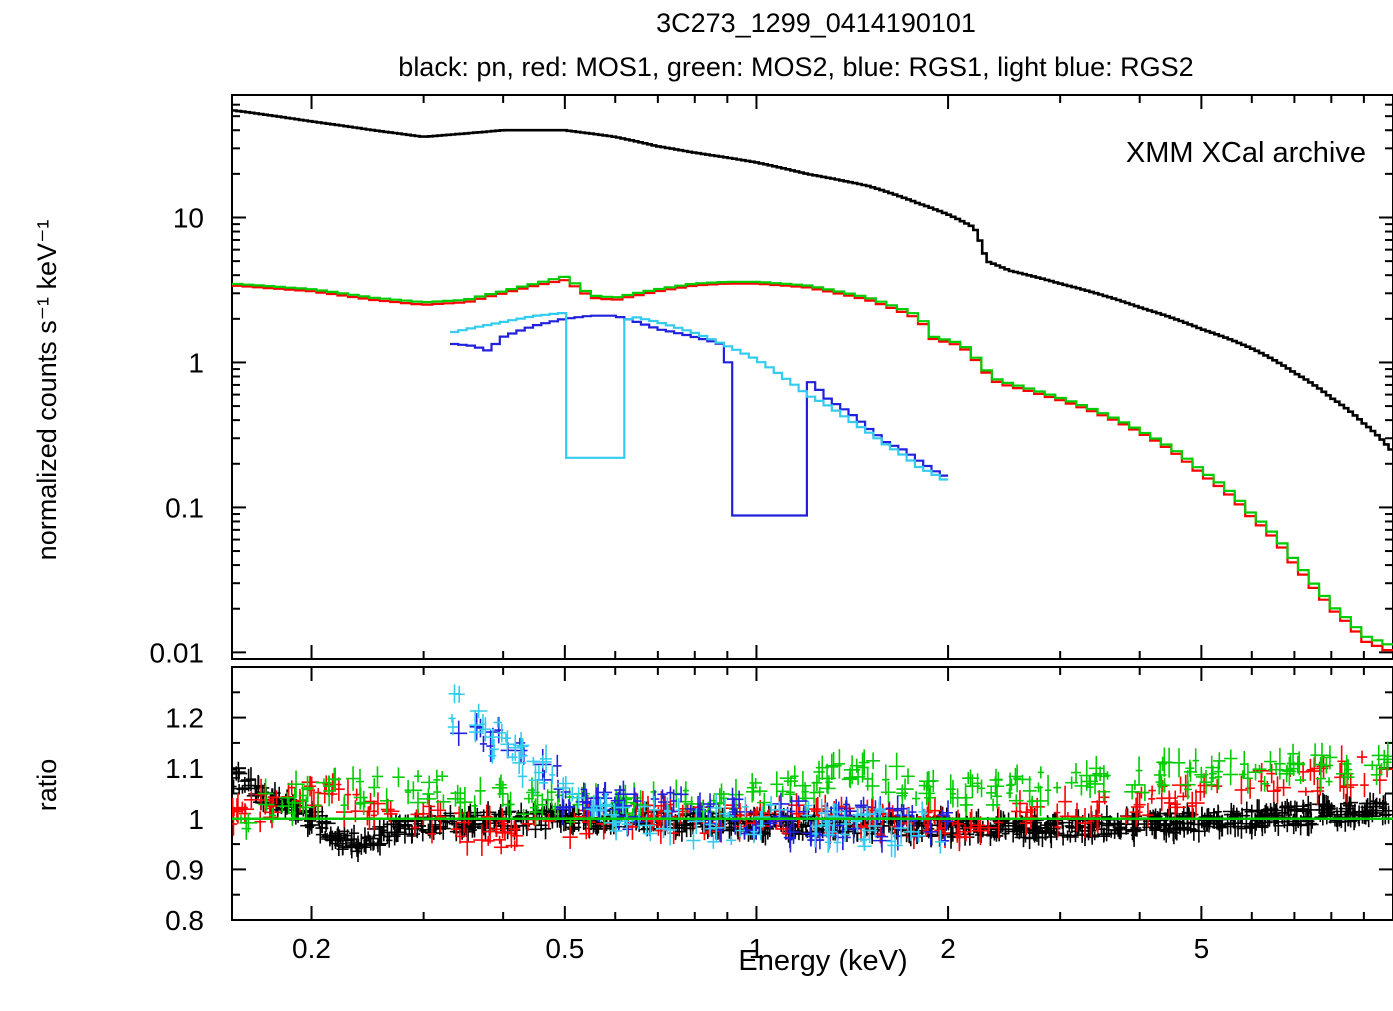 This screenshot has height=1011, width=1393. I want to click on bottom-y-tick-label: 1, so click(196, 819).